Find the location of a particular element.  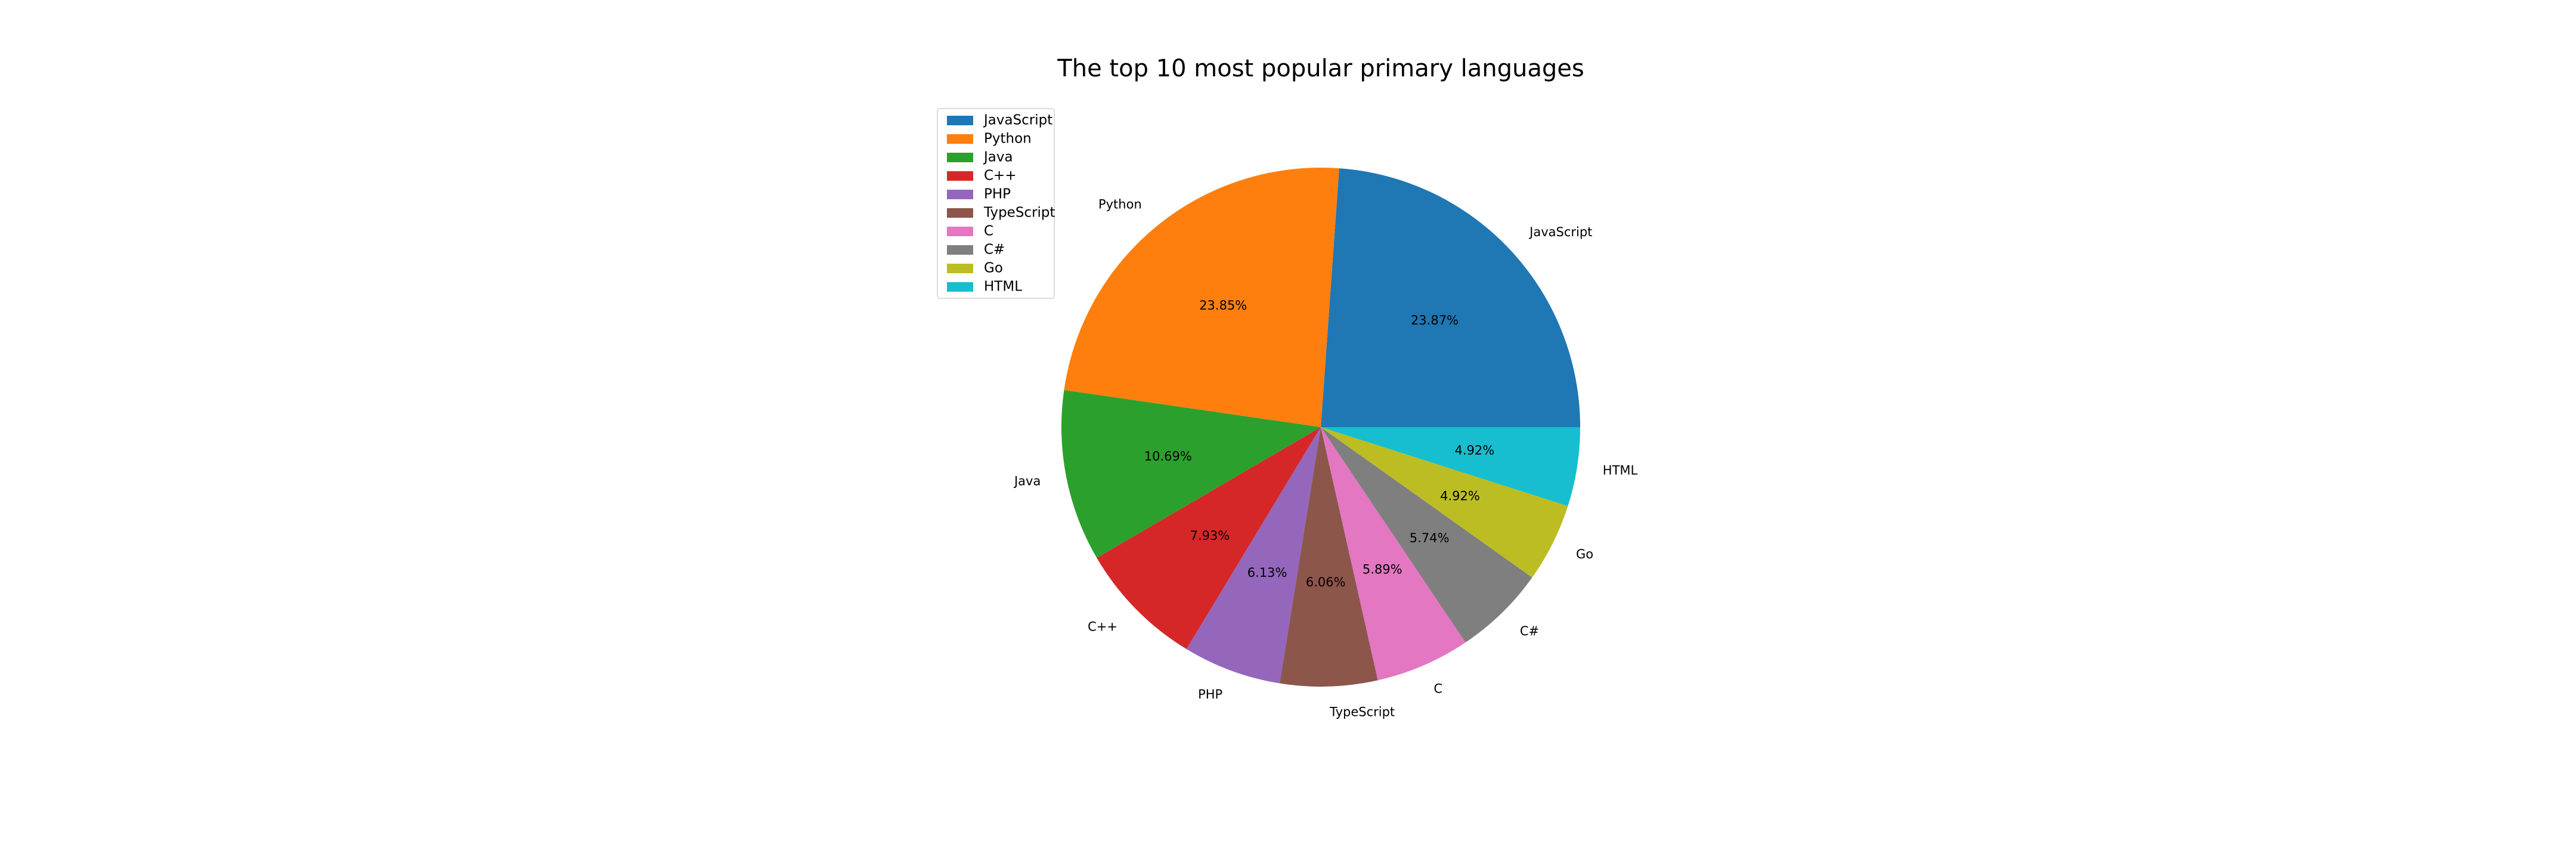

slice-label-typescript: TypeScript is located at coordinates (1362, 711).